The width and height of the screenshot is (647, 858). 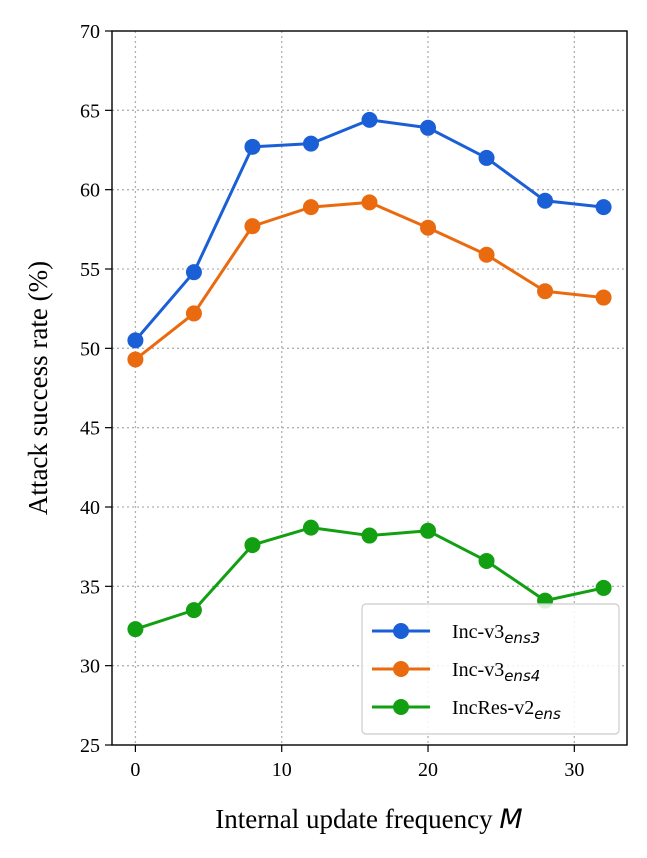 I want to click on legend-entry: Inc-v3ens4, so click(x=456, y=672).